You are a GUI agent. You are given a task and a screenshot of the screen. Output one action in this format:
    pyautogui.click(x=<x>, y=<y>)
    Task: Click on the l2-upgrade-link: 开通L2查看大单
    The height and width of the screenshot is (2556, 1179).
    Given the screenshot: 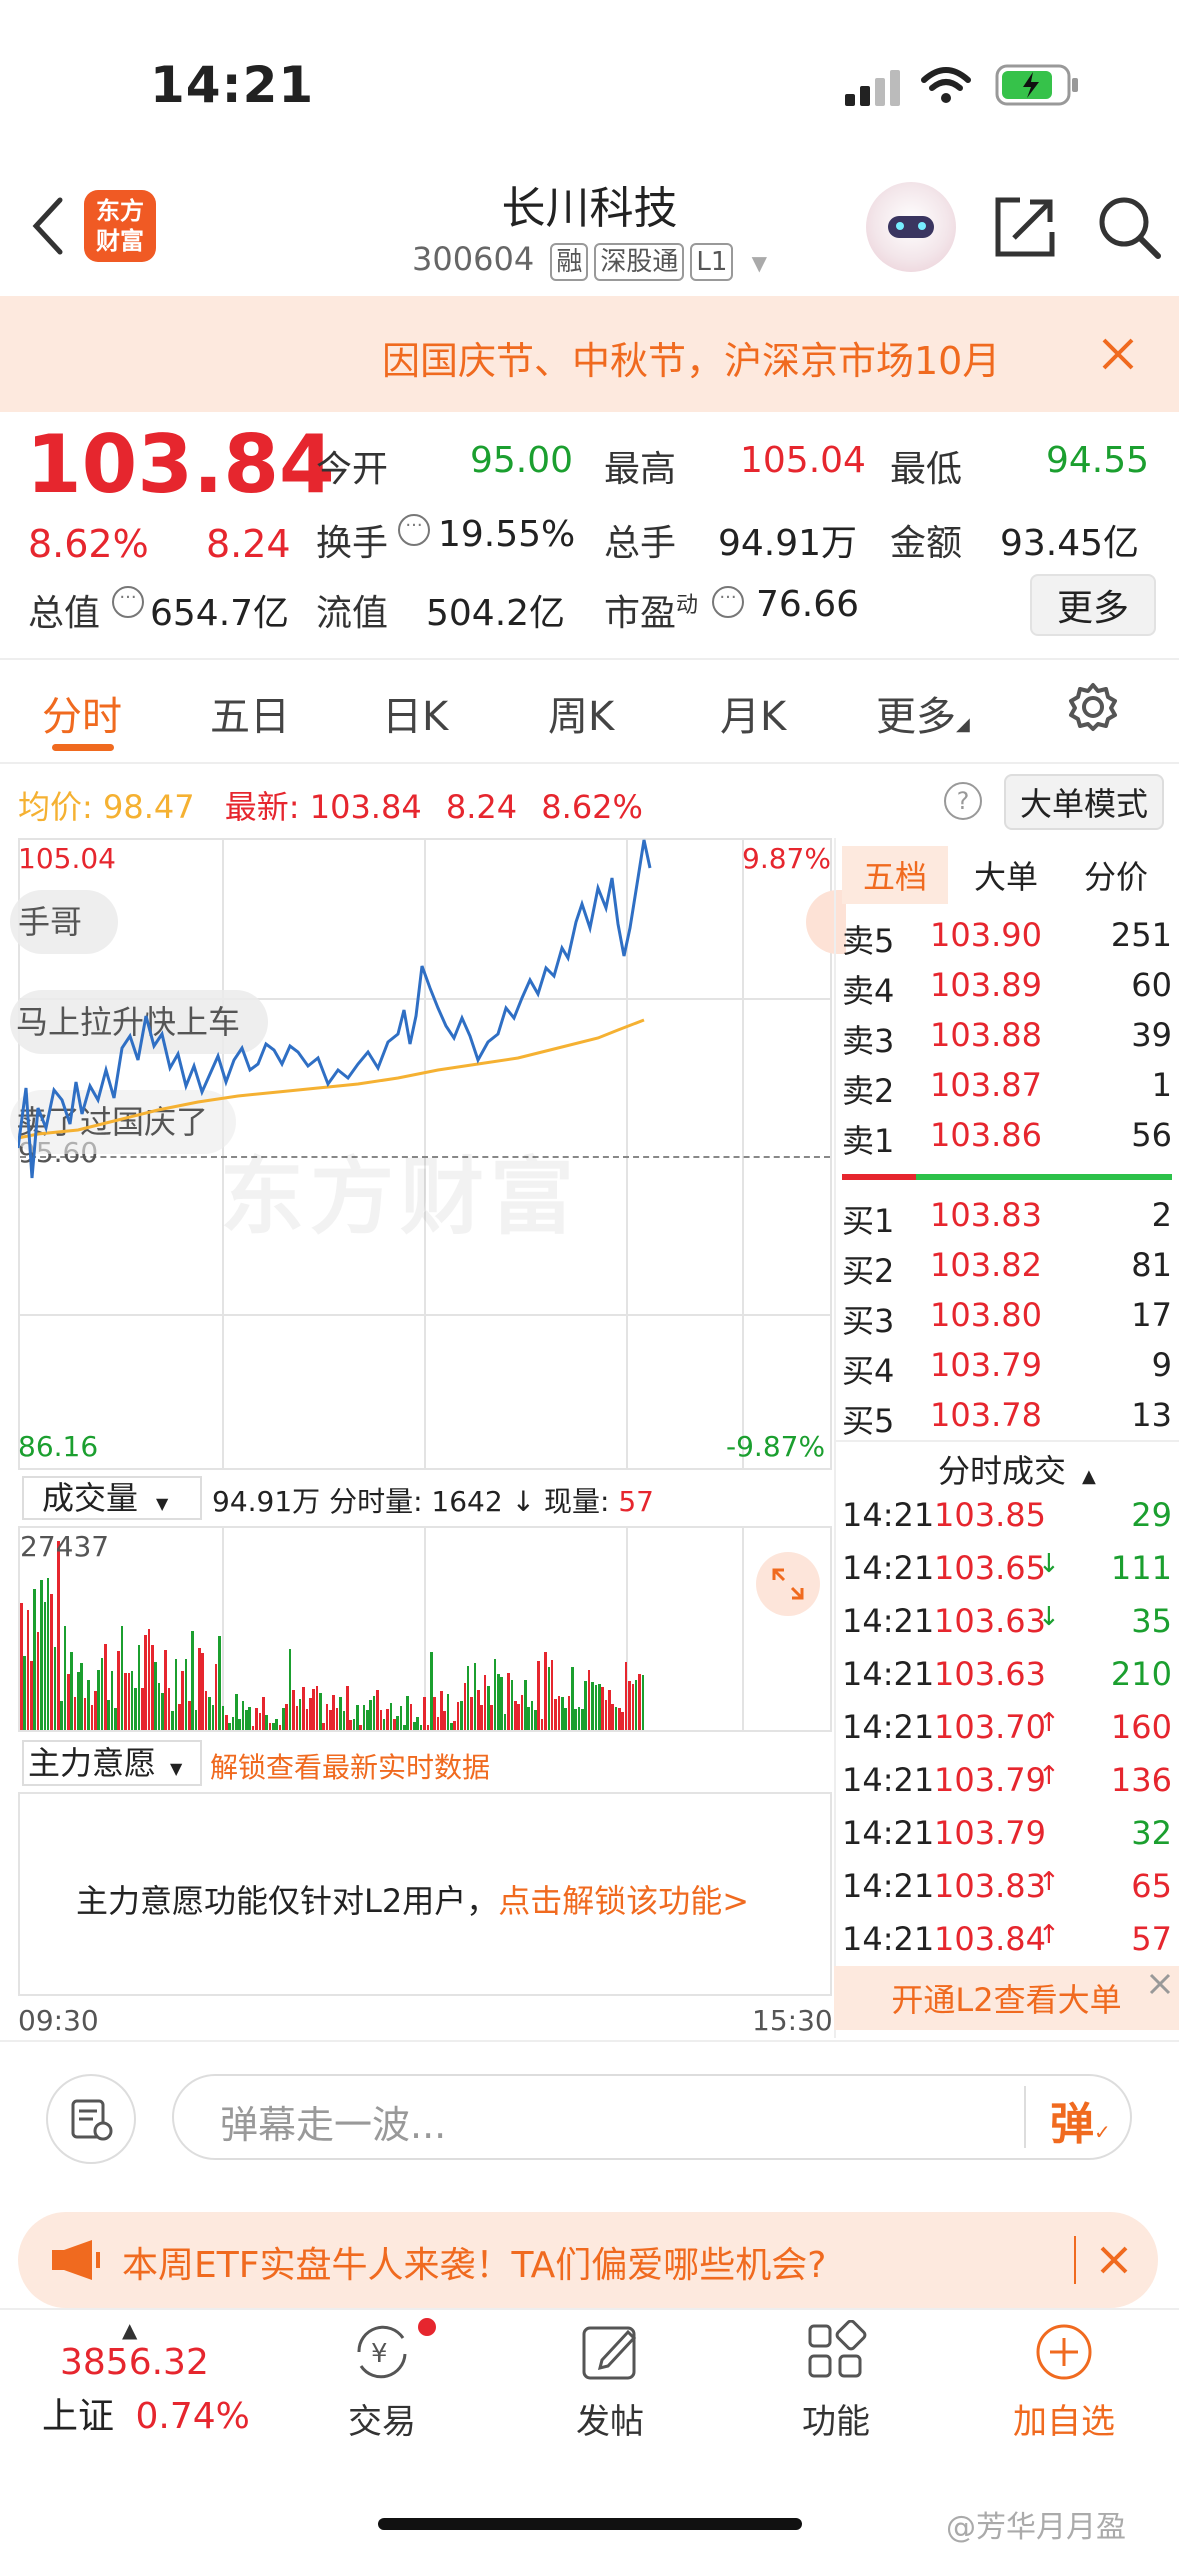 What is the action you would take?
    pyautogui.click(x=1006, y=1998)
    